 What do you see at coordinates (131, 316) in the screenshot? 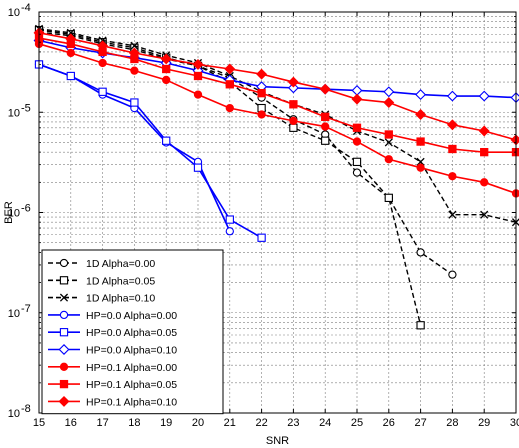
I see `legend-label: HP=0.0 Alpha=0.00` at bounding box center [131, 316].